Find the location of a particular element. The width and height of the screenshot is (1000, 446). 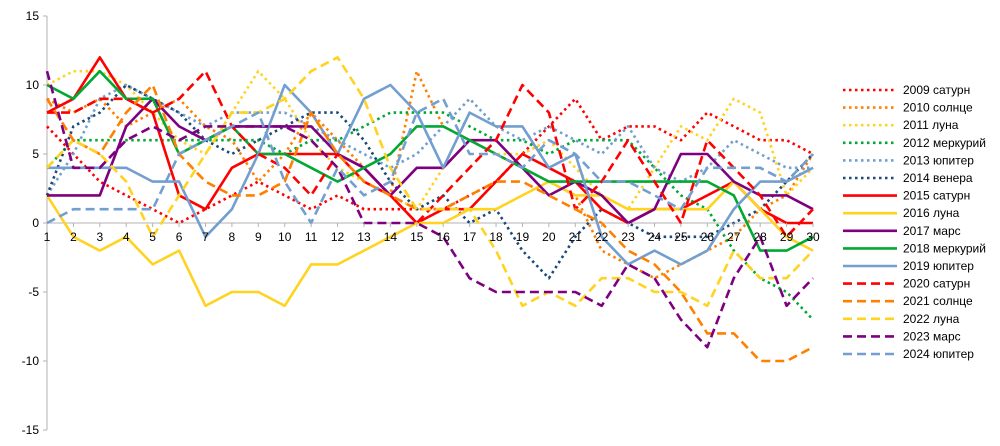

x-tick-label: 8 is located at coordinates (232, 237).